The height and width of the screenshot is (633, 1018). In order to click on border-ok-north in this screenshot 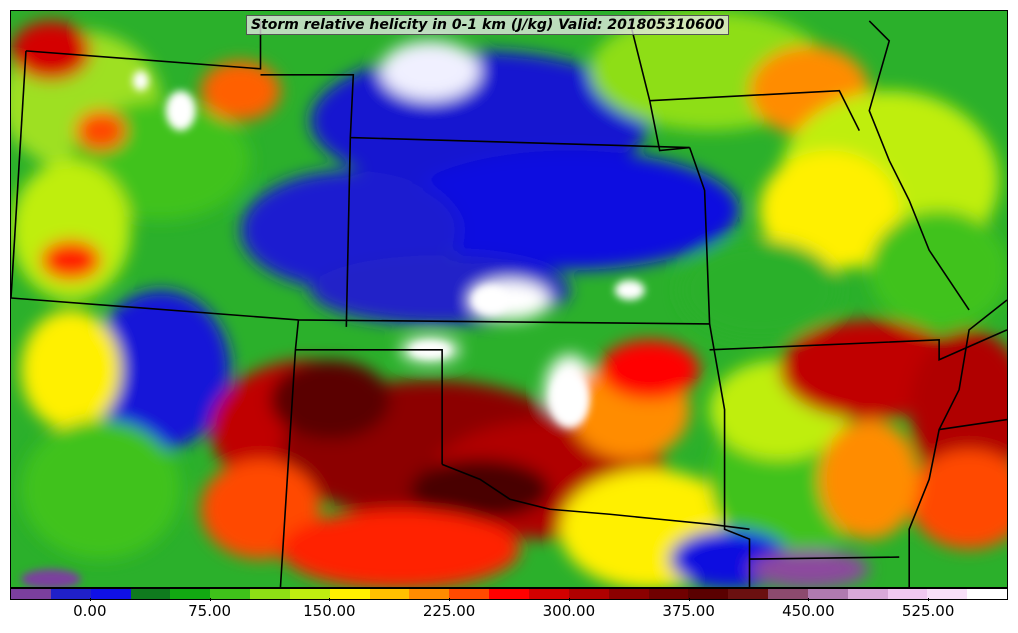, I will do `click(369, 407)`.